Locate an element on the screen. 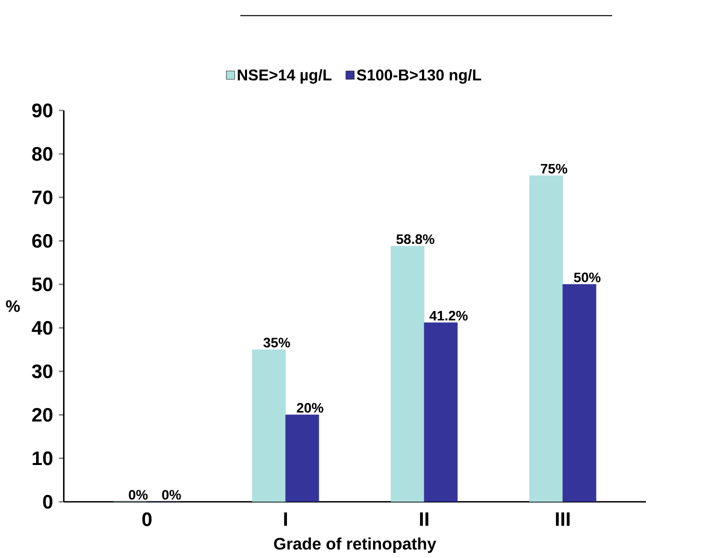  legend-label: S100-B>130 ng/L is located at coordinates (419, 76).